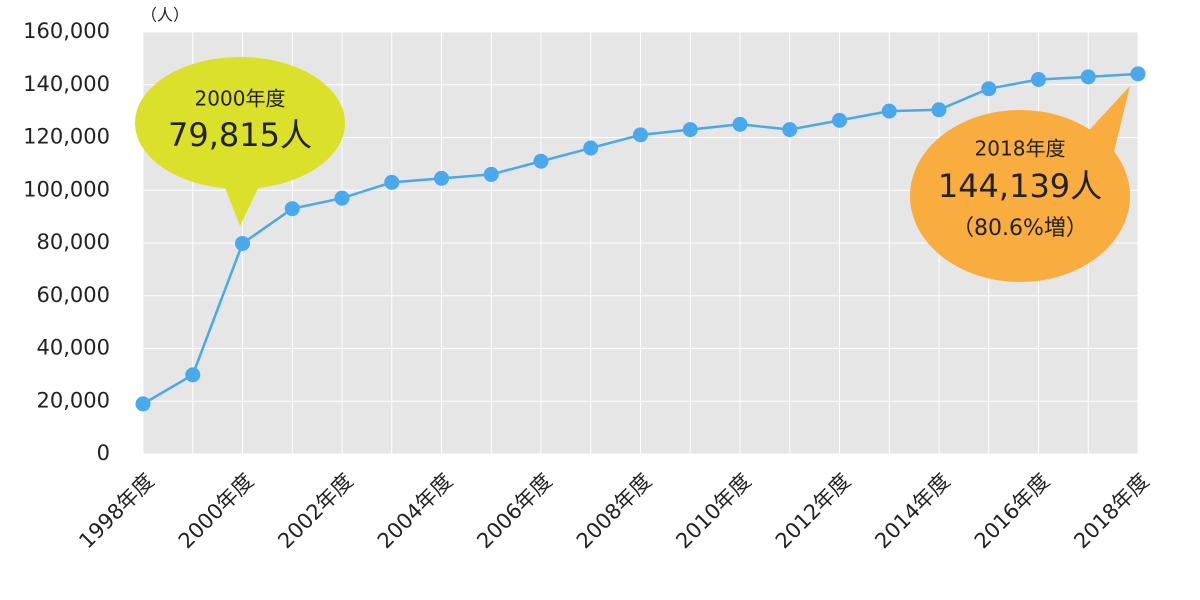  I want to click on x-tick-label: 2012年度, so click(813, 511).